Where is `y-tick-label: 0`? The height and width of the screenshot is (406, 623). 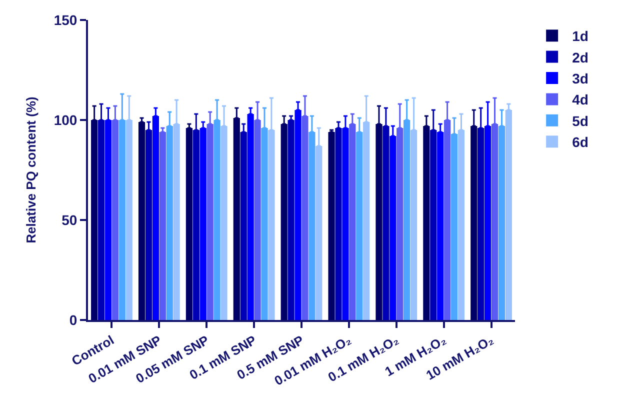 y-tick-label: 0 is located at coordinates (73, 320).